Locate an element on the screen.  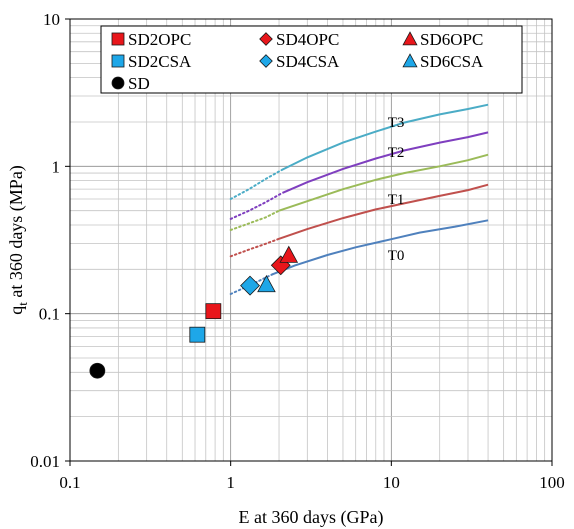
legend-label-sd4opc: SD4OPC is located at coordinates (307, 39).